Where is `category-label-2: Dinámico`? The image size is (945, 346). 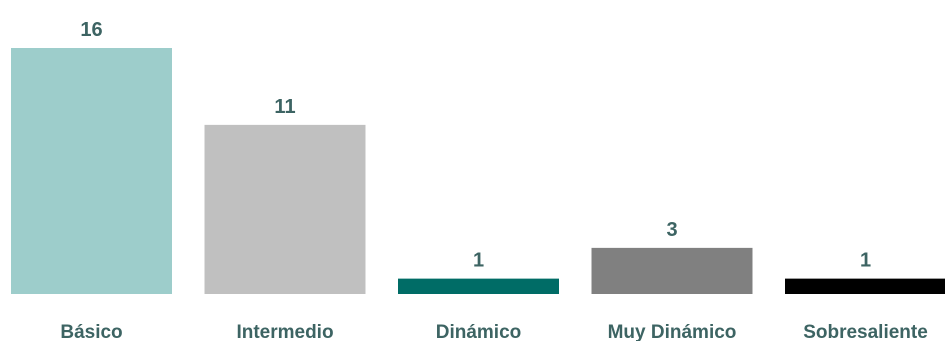
category-label-2: Dinámico is located at coordinates (479, 331).